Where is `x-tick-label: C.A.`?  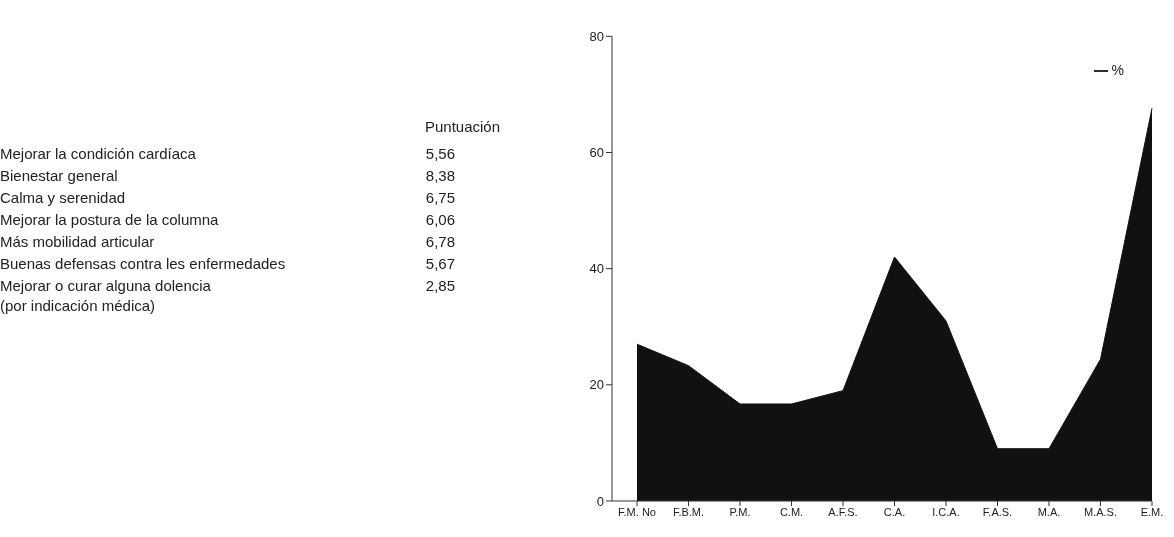 x-tick-label: C.A. is located at coordinates (894, 511).